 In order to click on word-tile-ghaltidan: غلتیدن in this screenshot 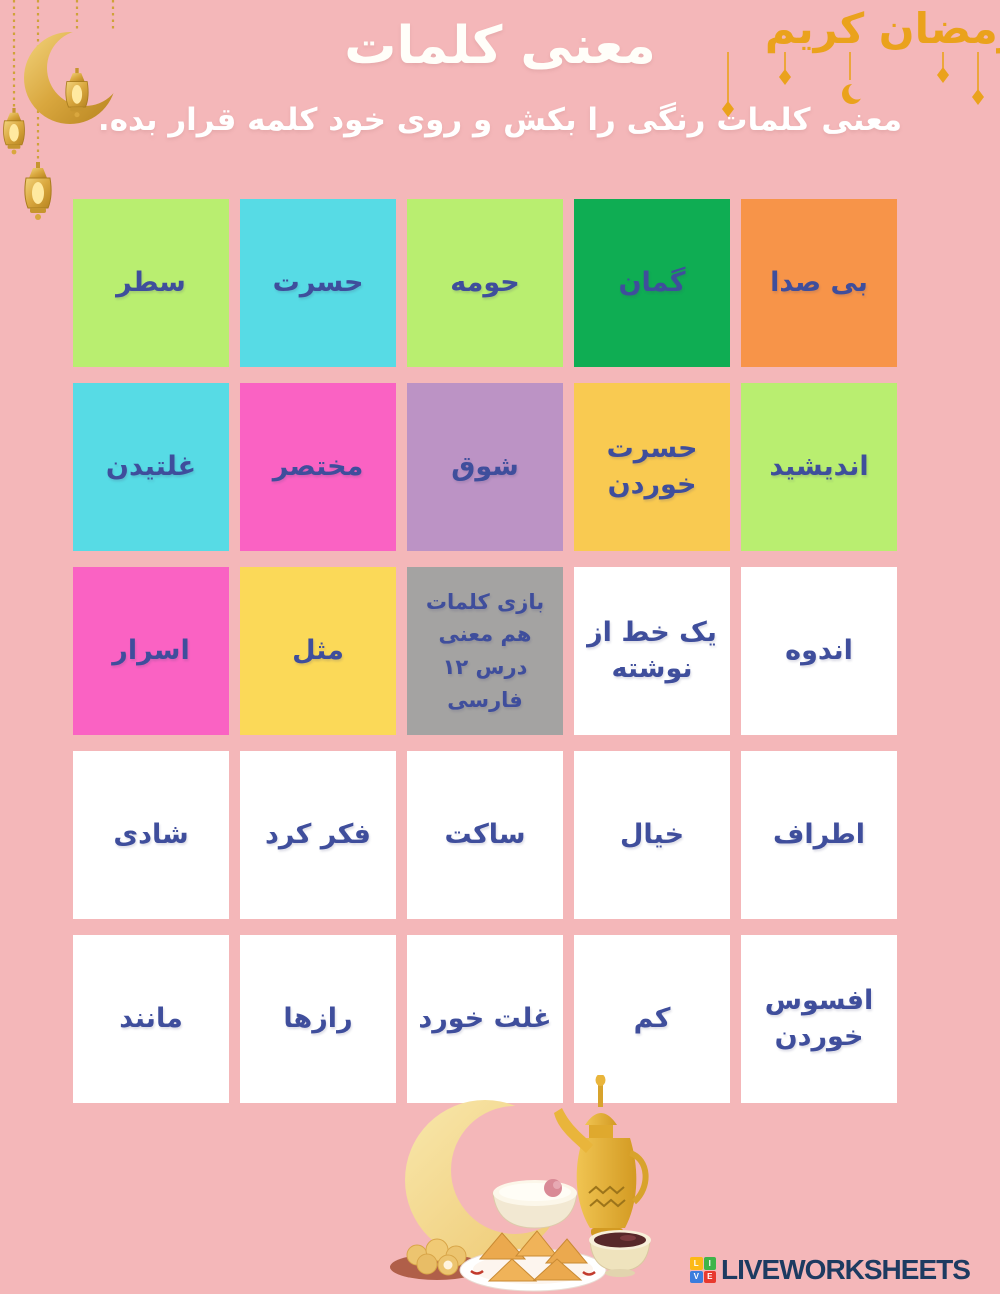, I will do `click(151, 467)`.